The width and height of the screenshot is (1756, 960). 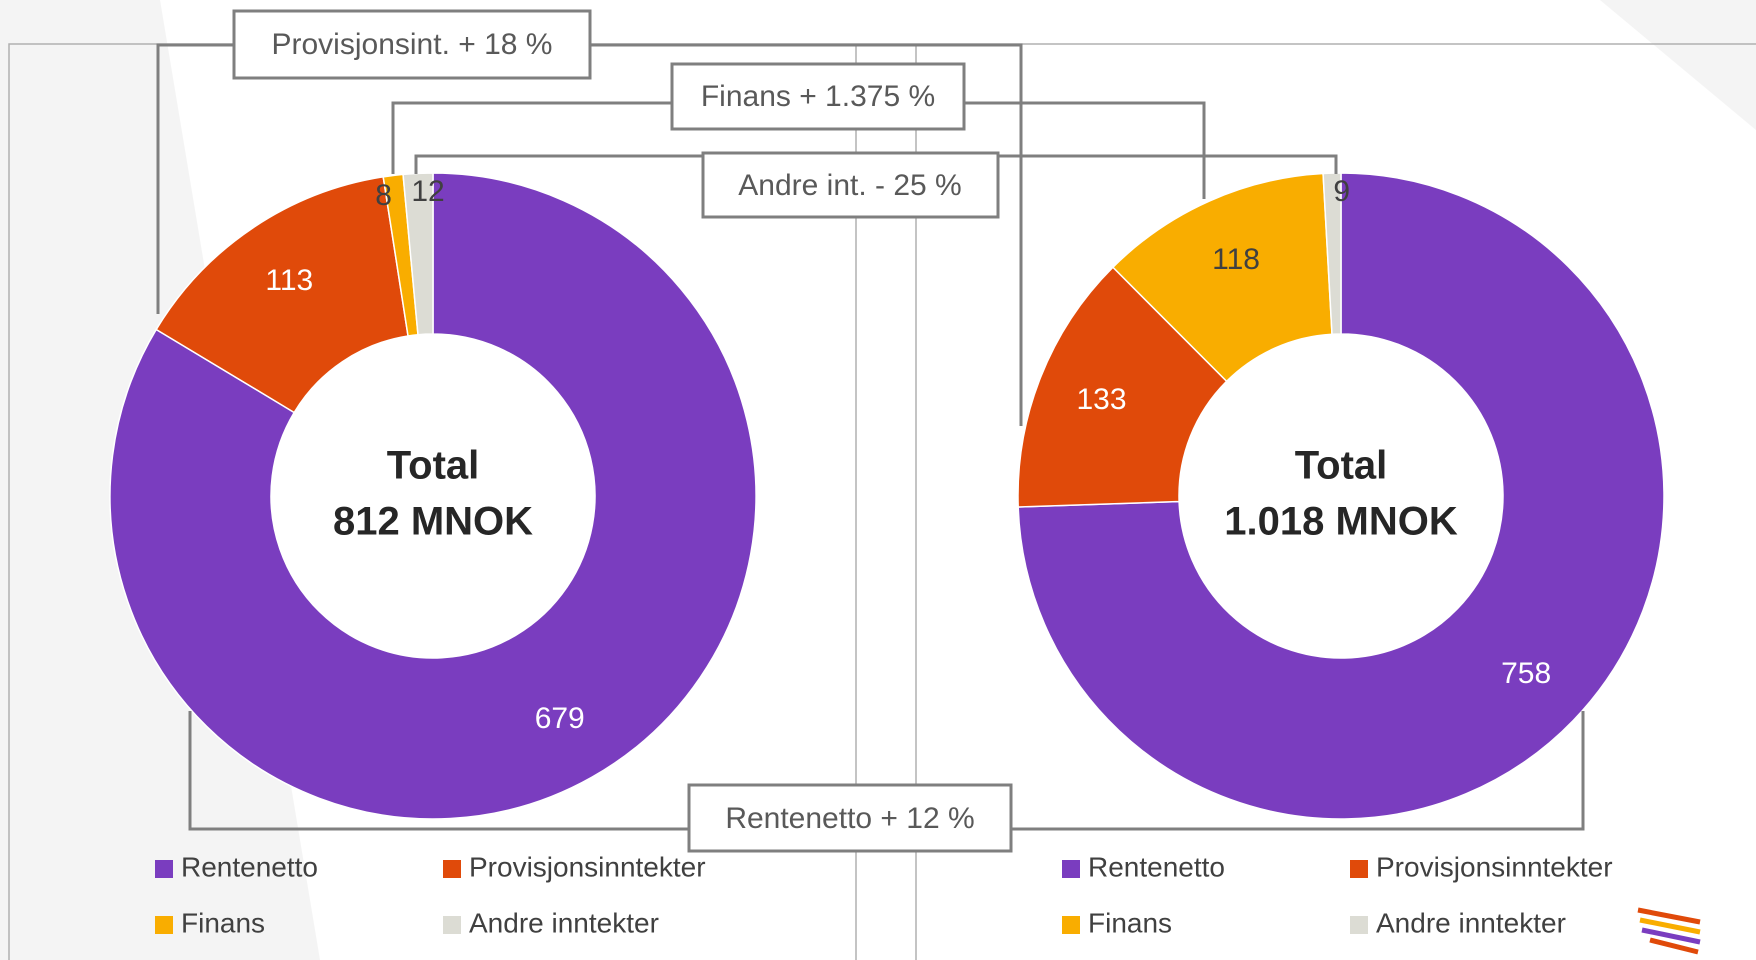 What do you see at coordinates (427, 191) in the screenshot?
I see `data-label: 12` at bounding box center [427, 191].